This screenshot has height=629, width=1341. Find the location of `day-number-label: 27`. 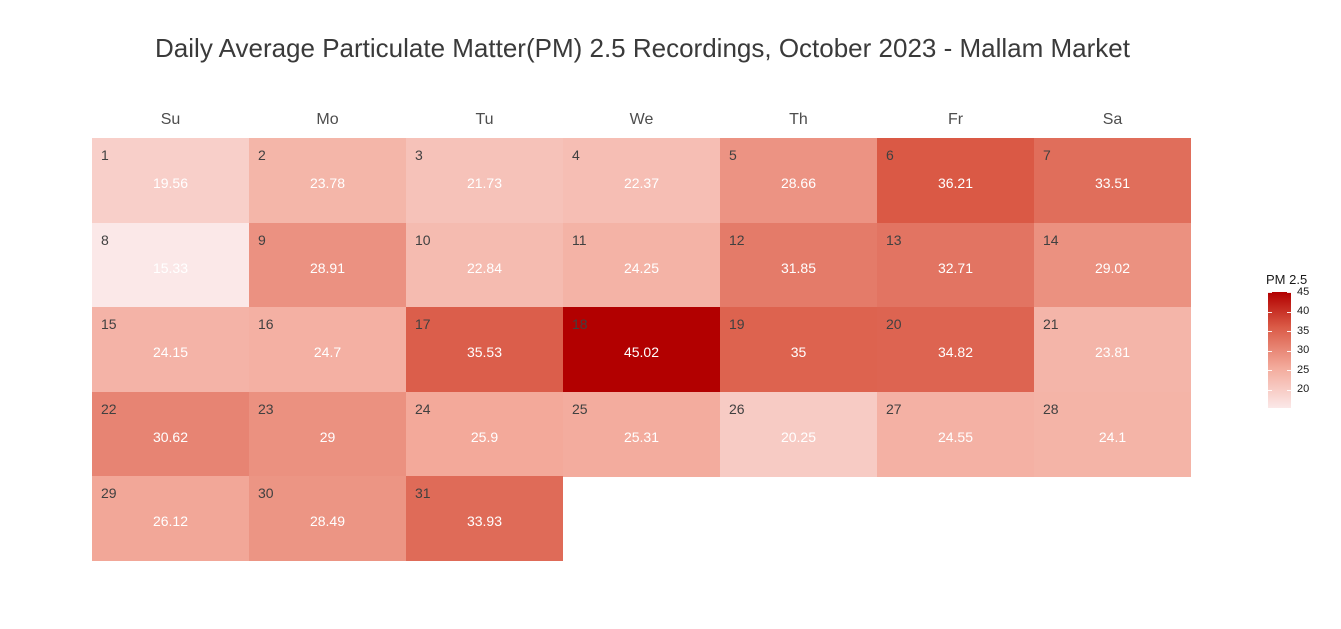

day-number-label: 27 is located at coordinates (894, 408).